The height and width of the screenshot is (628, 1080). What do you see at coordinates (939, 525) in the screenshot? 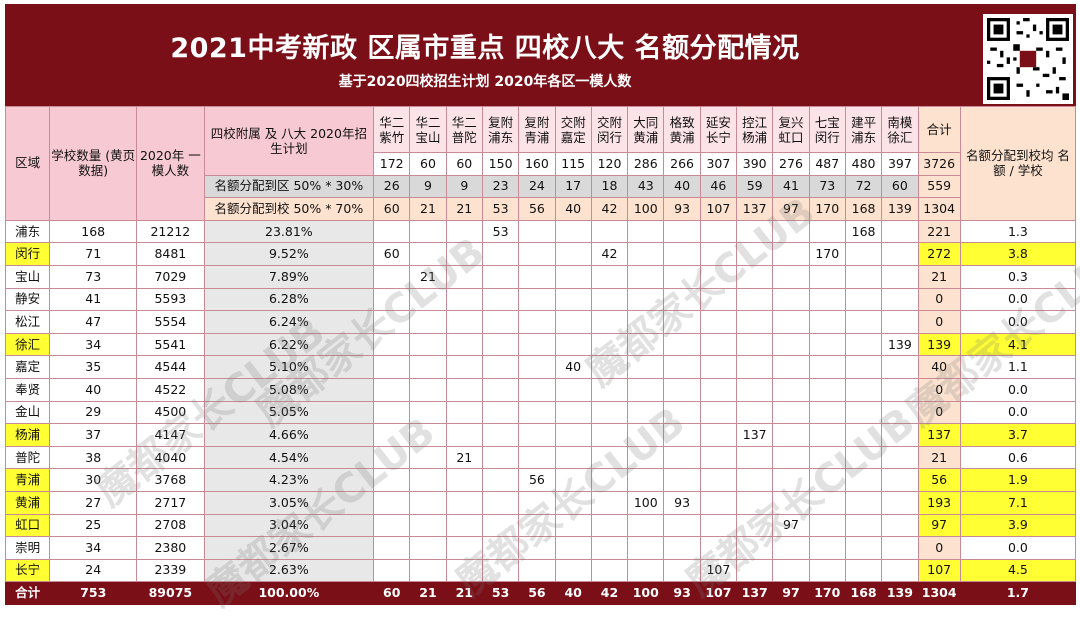
I see `row-total-cell: 97` at bounding box center [939, 525].